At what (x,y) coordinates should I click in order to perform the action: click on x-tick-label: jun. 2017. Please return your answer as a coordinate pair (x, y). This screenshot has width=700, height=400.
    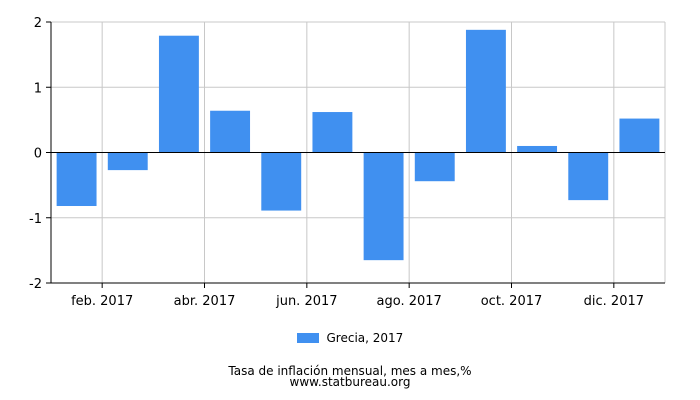
    Looking at the image, I should click on (306, 301).